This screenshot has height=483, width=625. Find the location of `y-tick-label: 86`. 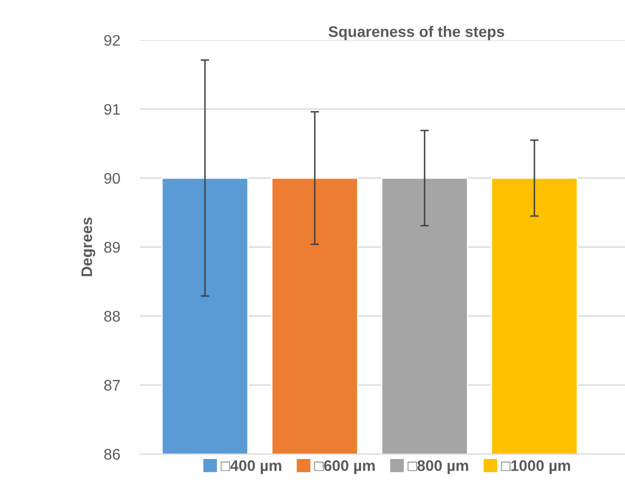

y-tick-label: 86 is located at coordinates (112, 454).